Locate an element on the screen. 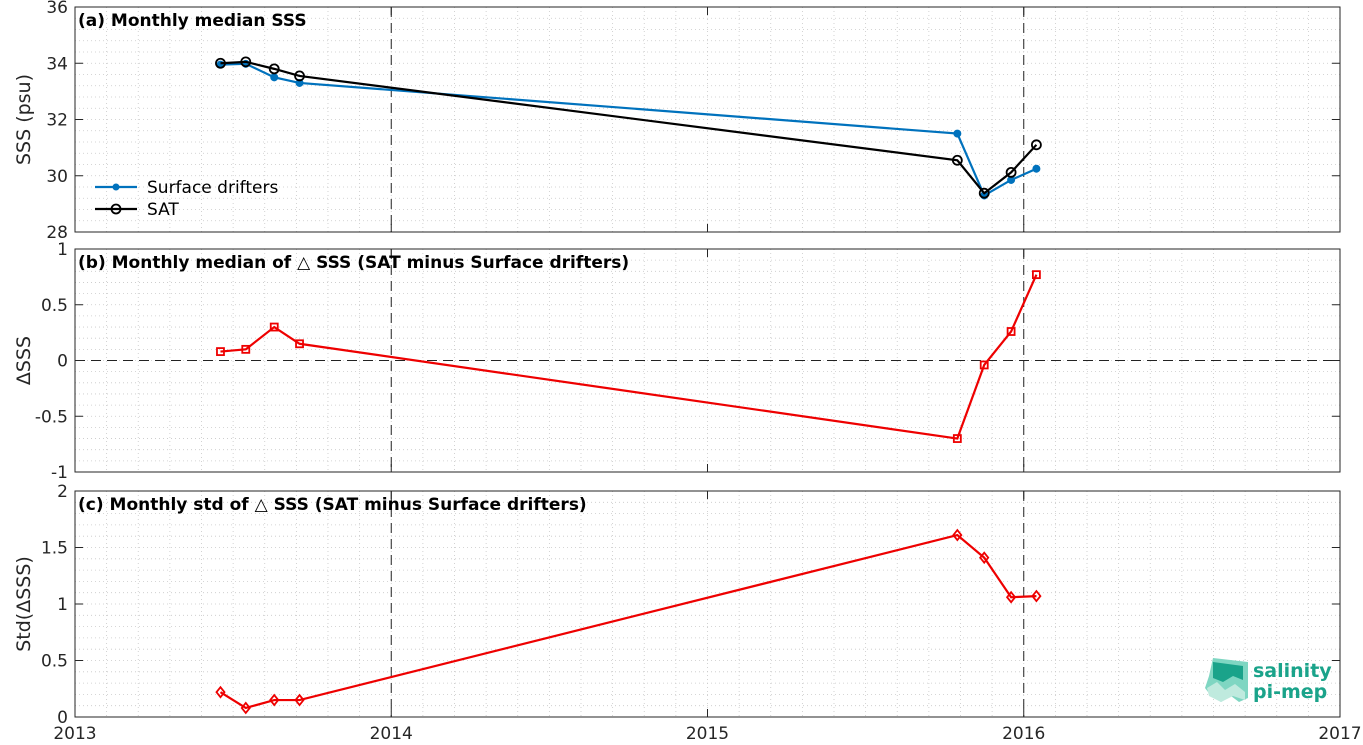 Image resolution: width=1363 pixels, height=745 pixels. legend-label: Surface drifters is located at coordinates (212, 188).